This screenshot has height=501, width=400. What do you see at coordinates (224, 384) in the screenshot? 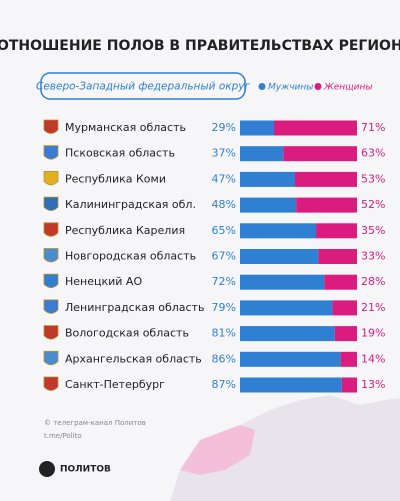
I see `value-label: 87%` at bounding box center [224, 384].